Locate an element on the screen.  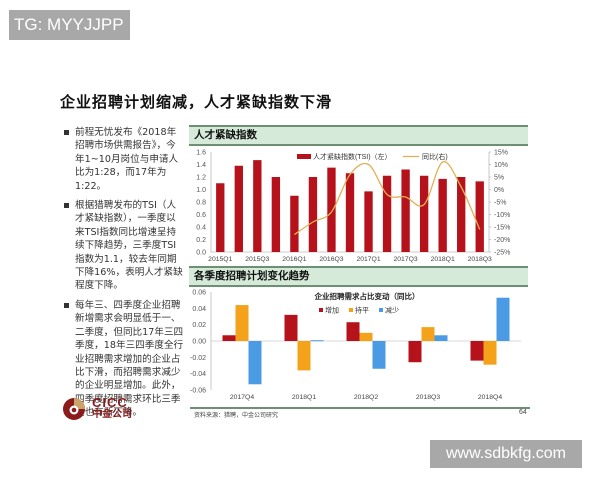
x-tick: 2018Q4 is located at coordinates (490, 397).